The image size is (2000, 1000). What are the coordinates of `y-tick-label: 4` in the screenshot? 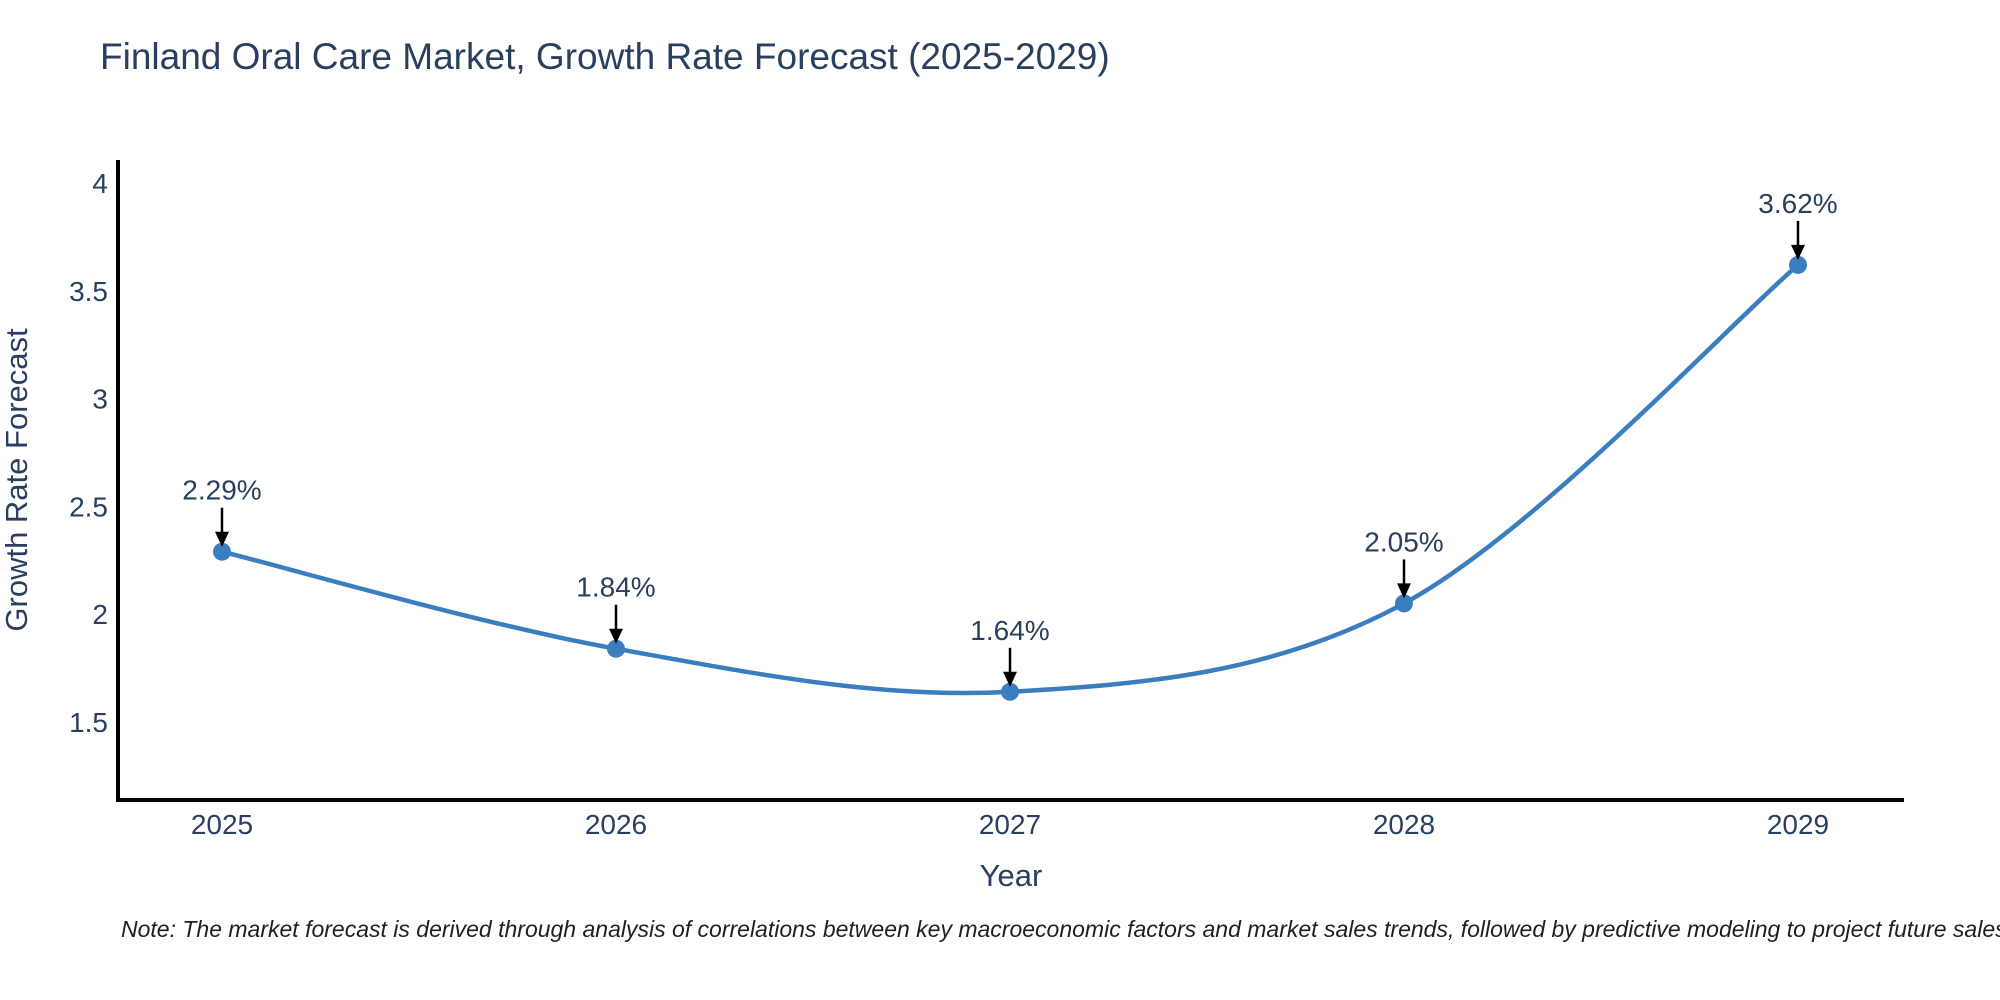 It's located at (100, 183).